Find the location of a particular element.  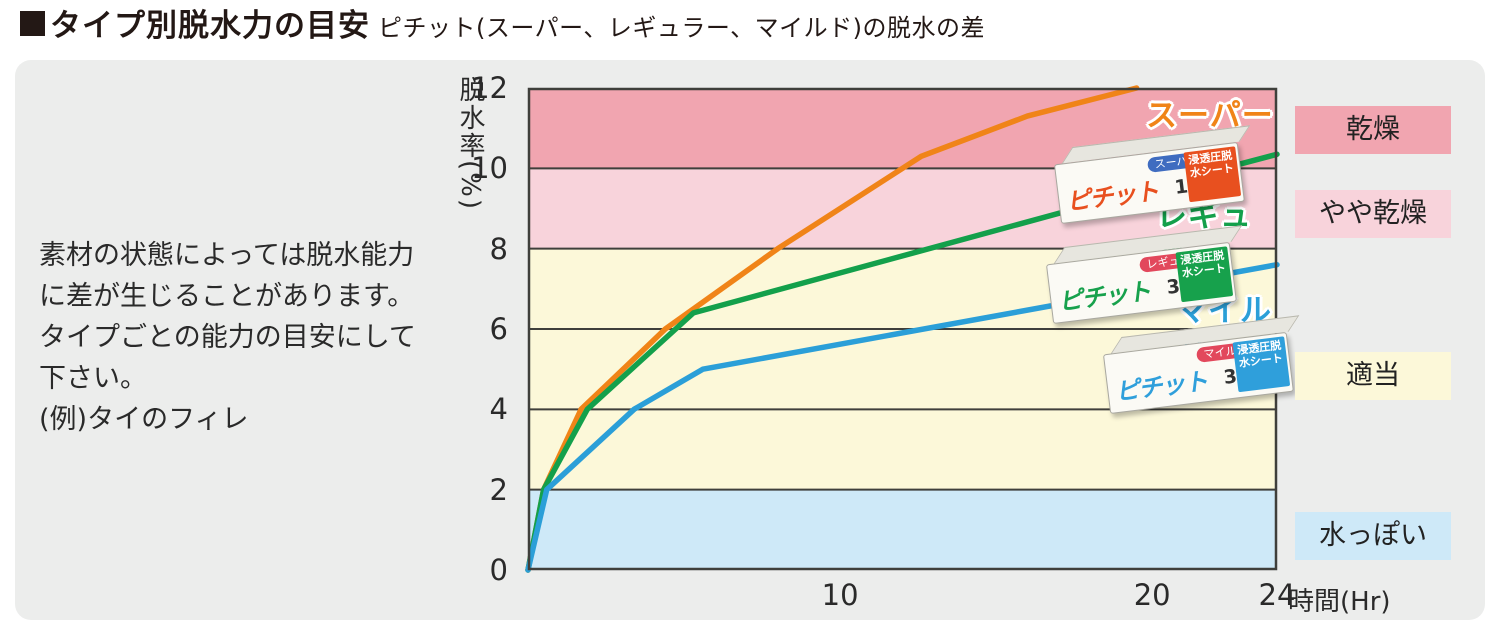

y-tick-10: 10 is located at coordinates (489, 168).